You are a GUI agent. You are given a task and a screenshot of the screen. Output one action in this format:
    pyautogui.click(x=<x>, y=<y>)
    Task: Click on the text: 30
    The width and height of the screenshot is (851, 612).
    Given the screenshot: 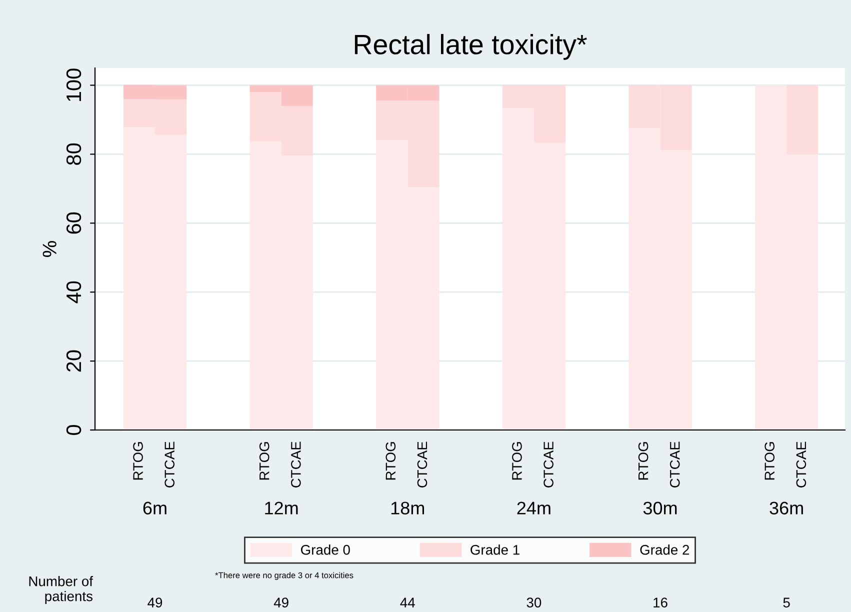 What is the action you would take?
    pyautogui.click(x=534, y=603)
    